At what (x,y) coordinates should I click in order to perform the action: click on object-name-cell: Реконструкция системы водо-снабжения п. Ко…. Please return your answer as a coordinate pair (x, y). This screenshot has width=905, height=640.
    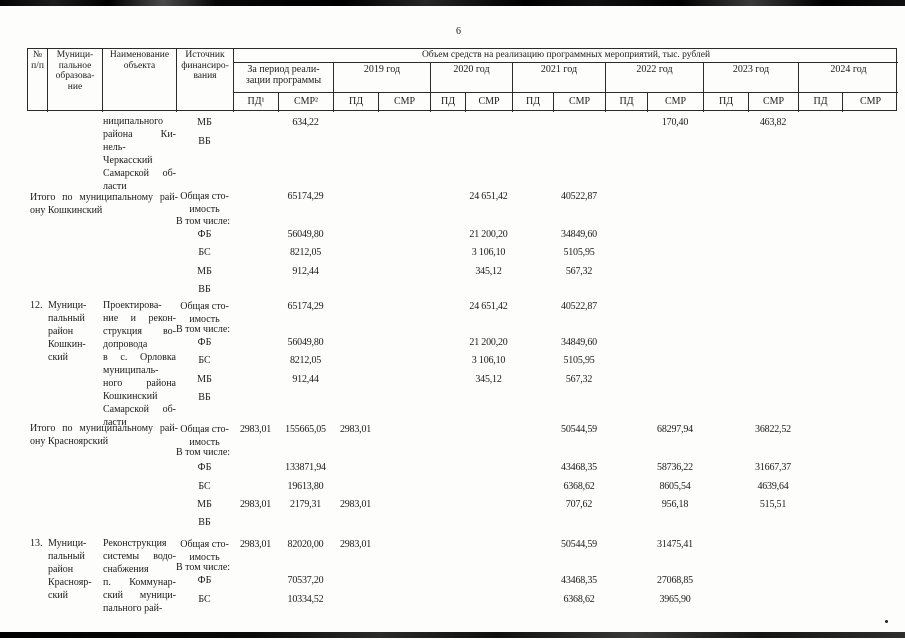
    Looking at the image, I should click on (139, 576).